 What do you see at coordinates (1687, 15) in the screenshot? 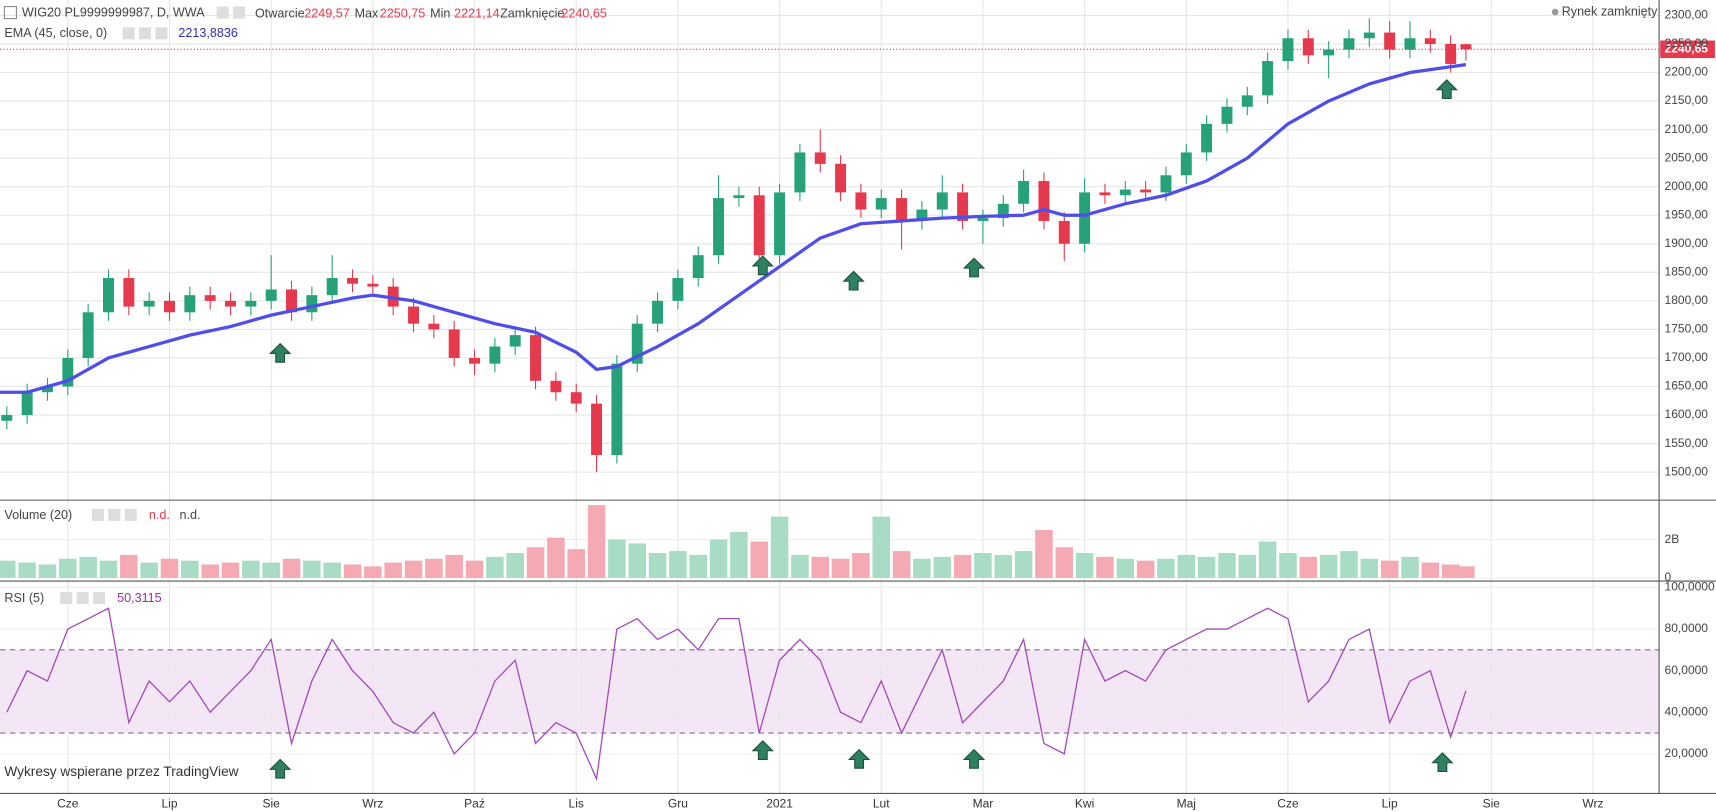
I see `y-tick-label: 2300,00` at bounding box center [1687, 15].